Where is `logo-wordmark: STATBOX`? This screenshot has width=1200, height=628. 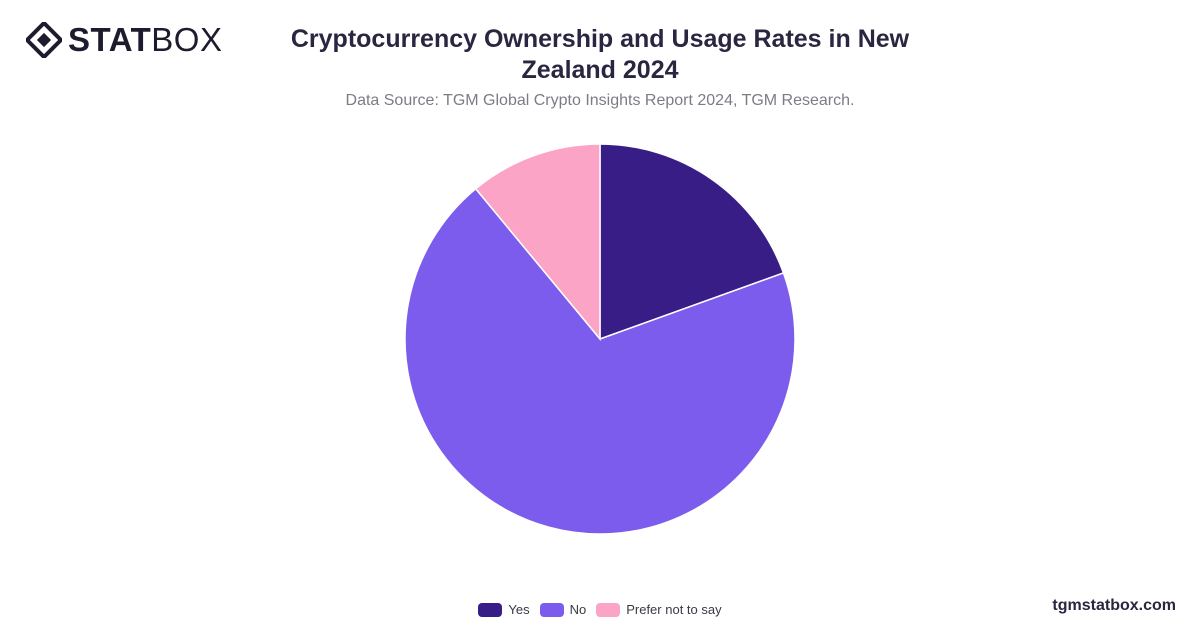 logo-wordmark: STATBOX is located at coordinates (145, 40).